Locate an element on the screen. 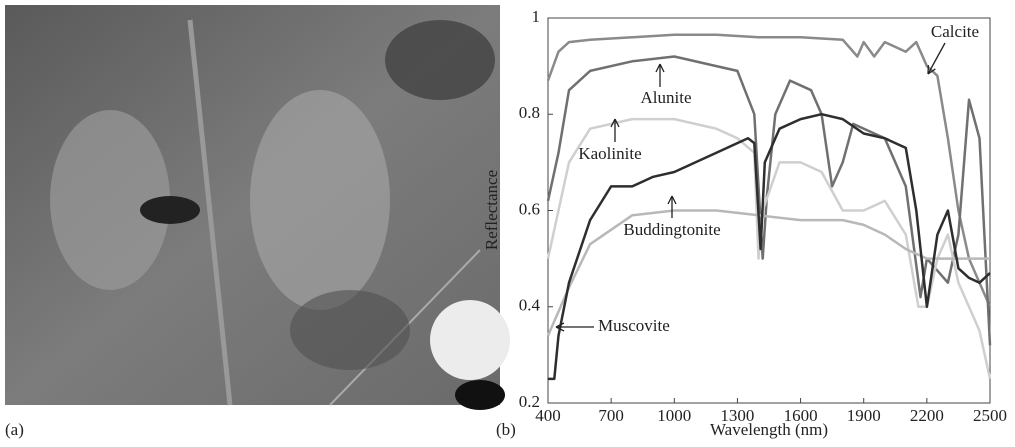 Image resolution: width=1015 pixels, height=447 pixels. x-tick-label: 1000 is located at coordinates (674, 415).